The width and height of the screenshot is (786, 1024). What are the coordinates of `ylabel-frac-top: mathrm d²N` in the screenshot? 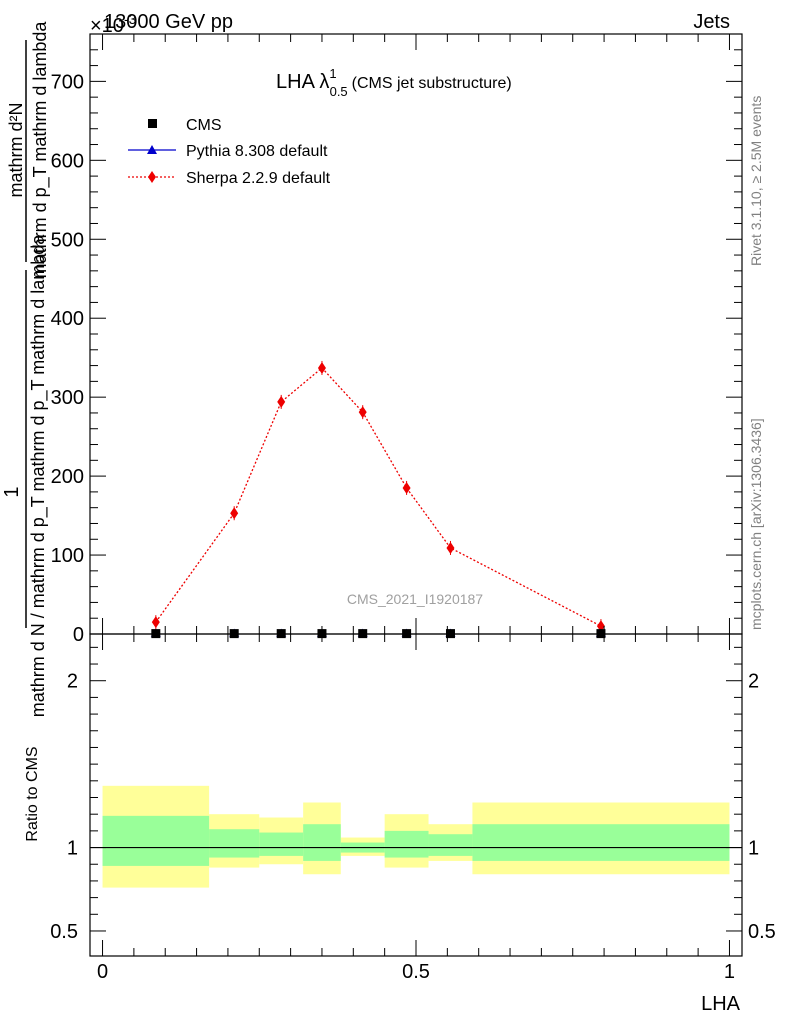 It's located at (16, 149).